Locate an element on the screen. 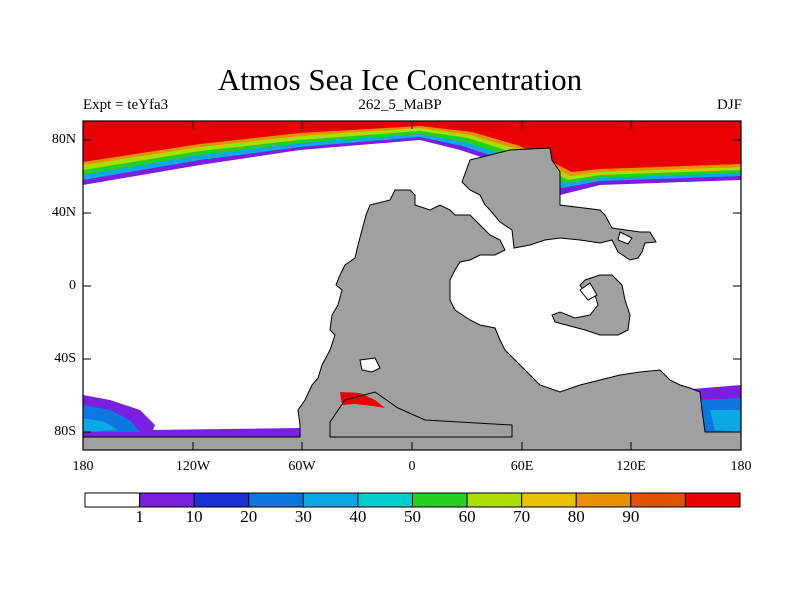 The width and height of the screenshot is (800, 600). colorbar-label: 60 is located at coordinates (467, 516).